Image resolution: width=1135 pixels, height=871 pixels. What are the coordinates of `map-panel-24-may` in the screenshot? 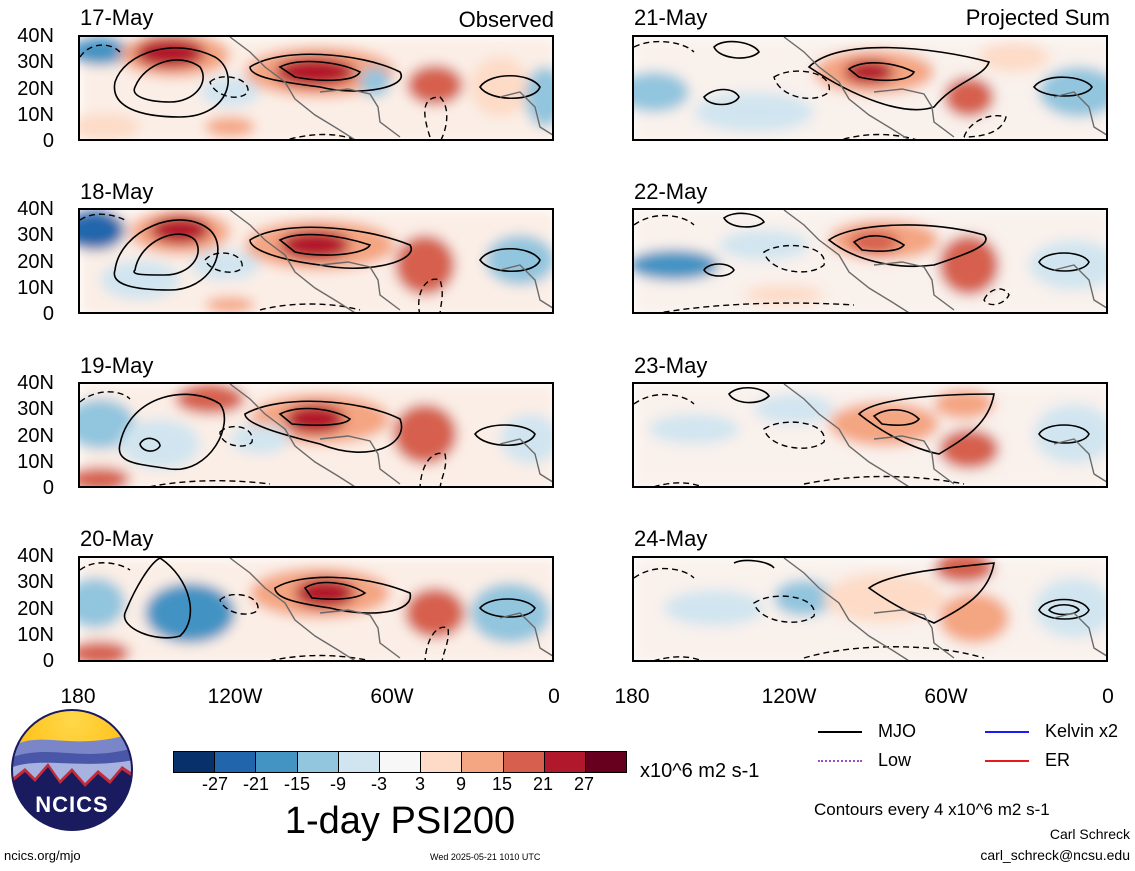 It's located at (870, 609).